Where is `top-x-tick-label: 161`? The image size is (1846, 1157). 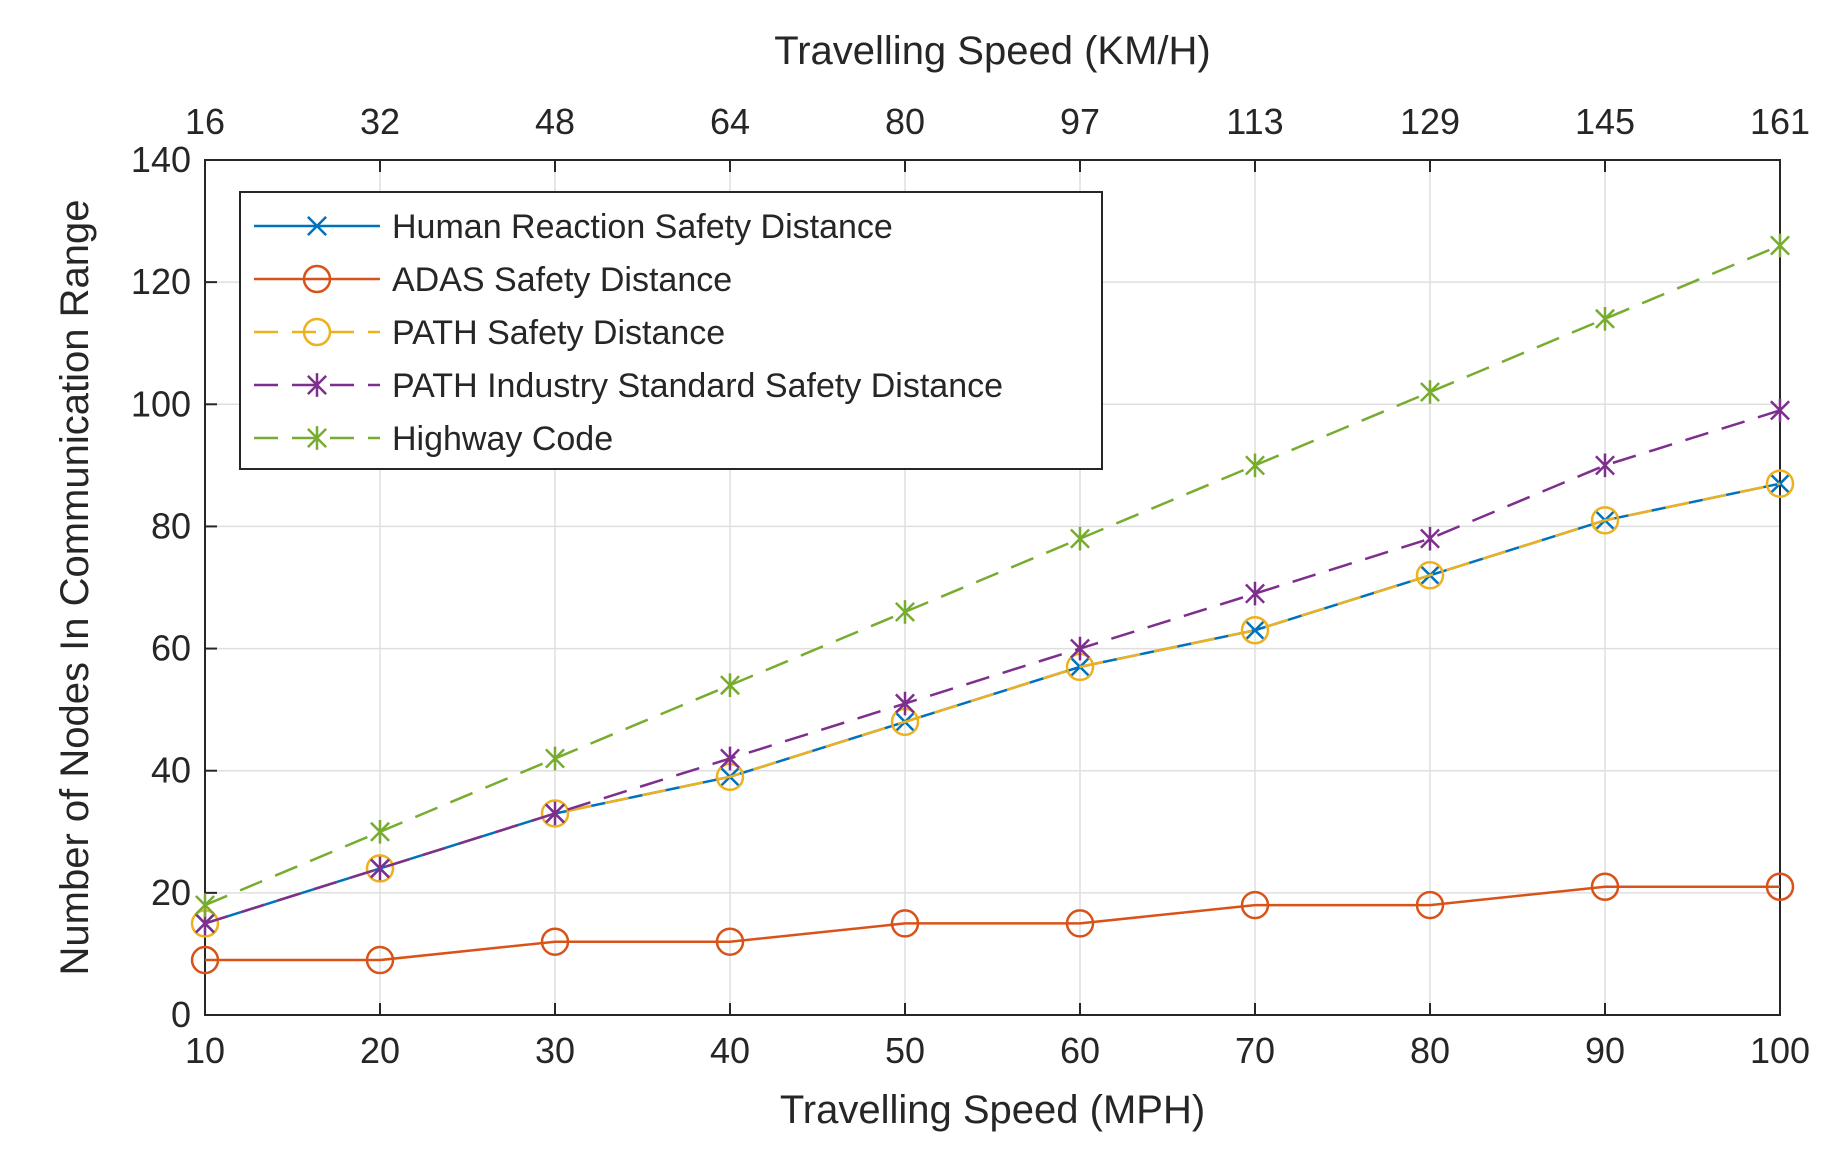 top-x-tick-label: 161 is located at coordinates (1780, 121).